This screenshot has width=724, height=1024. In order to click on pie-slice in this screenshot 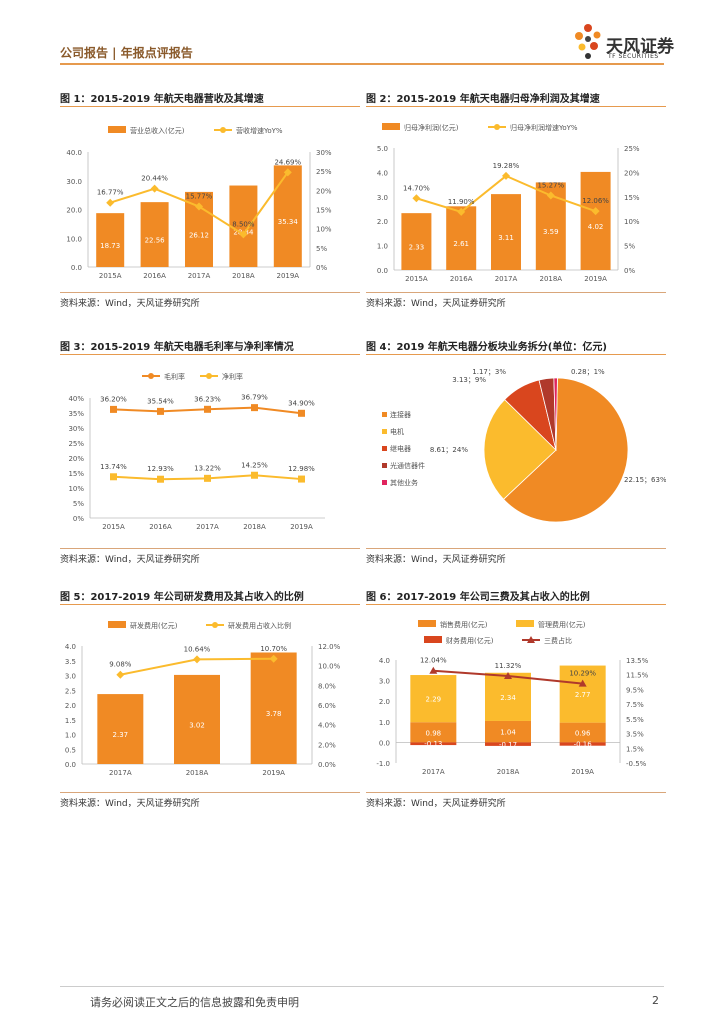, I will do `click(565, 450)`.